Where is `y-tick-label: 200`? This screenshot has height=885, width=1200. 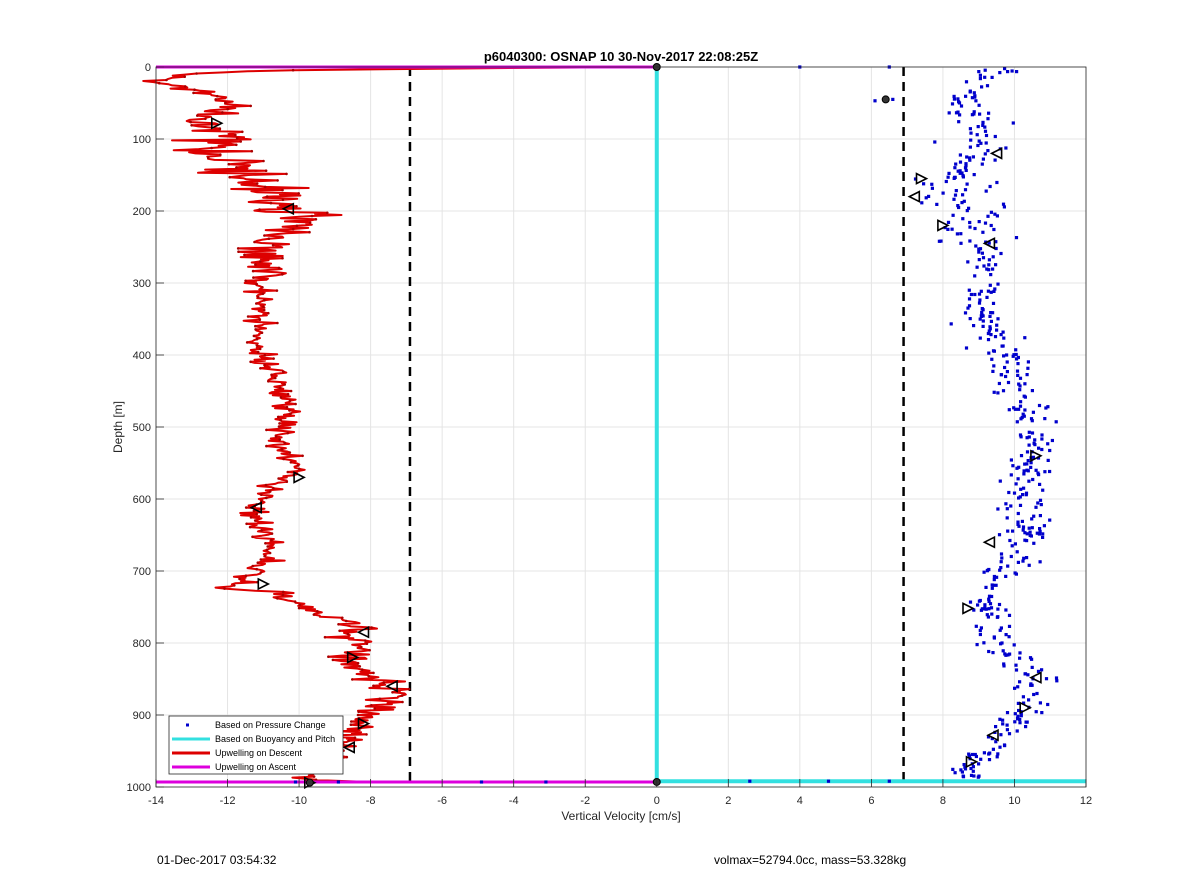 y-tick-label: 200 is located at coordinates (142, 212).